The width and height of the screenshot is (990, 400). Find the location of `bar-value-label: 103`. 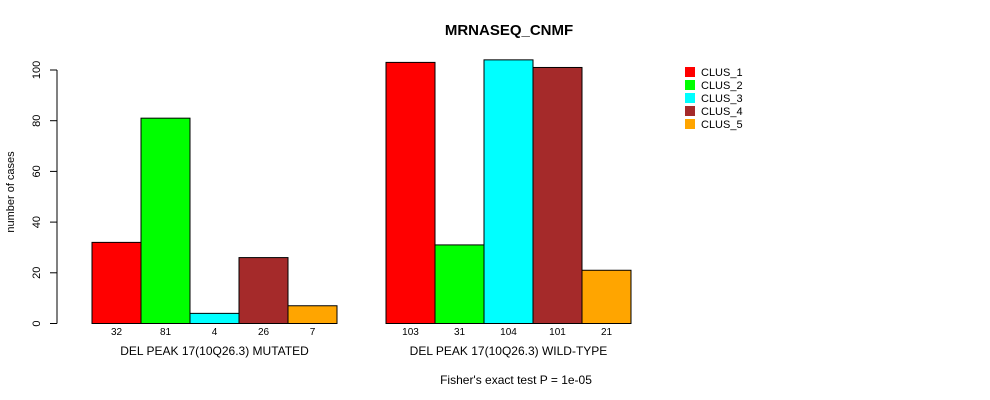

bar-value-label: 103 is located at coordinates (410, 332).